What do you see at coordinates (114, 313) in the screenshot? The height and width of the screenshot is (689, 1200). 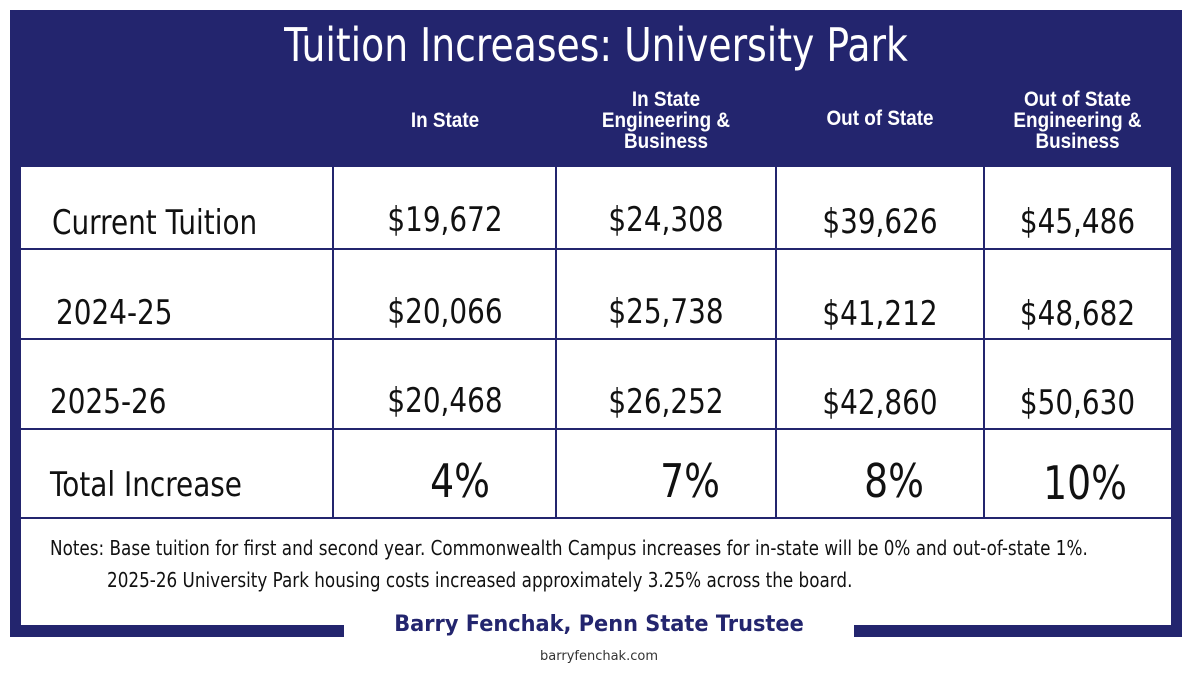 I see `row-label-2024-25: 2024-25` at bounding box center [114, 313].